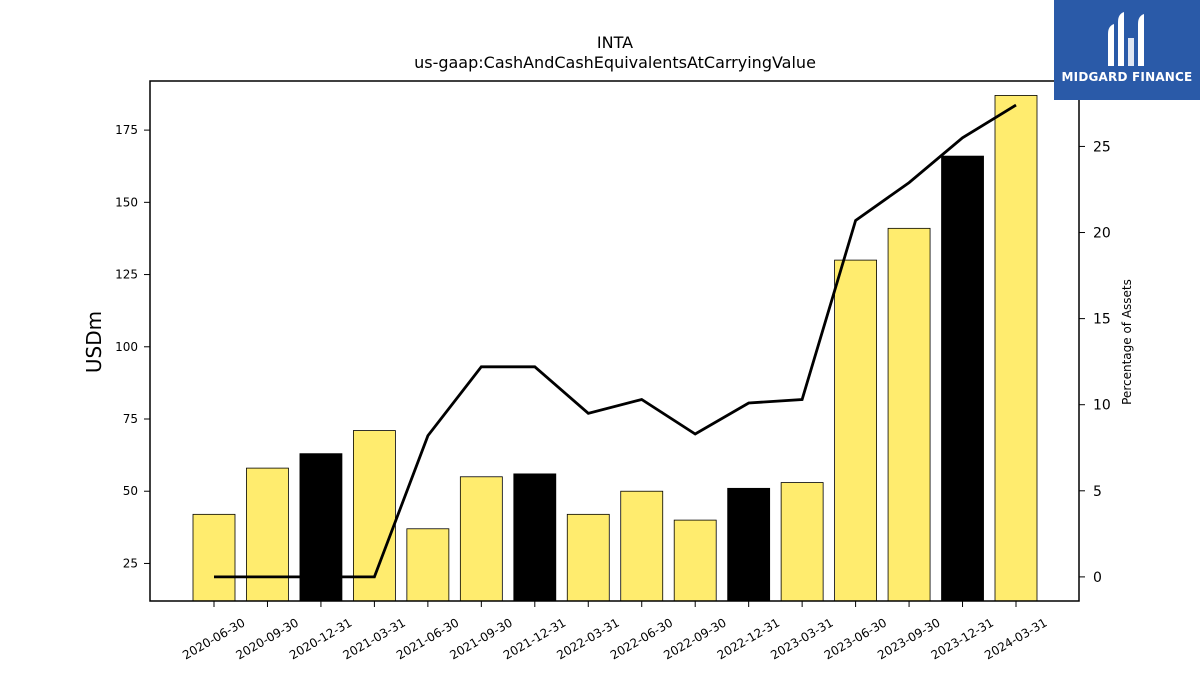 Image resolution: width=1200 pixels, height=675 pixels. I want to click on y2-axis-label: Percentage of Assets, so click(1127, 342).